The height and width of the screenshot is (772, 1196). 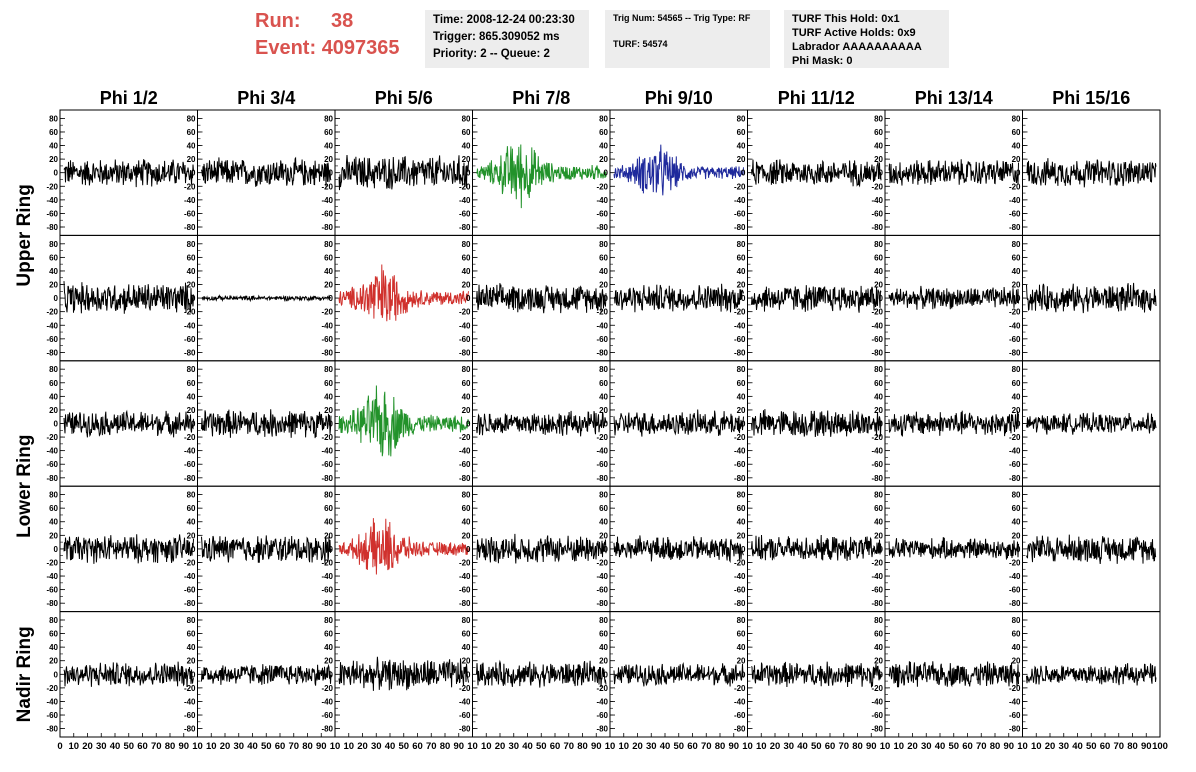 I want to click on x-tick-label: 70, so click(x=293, y=746).